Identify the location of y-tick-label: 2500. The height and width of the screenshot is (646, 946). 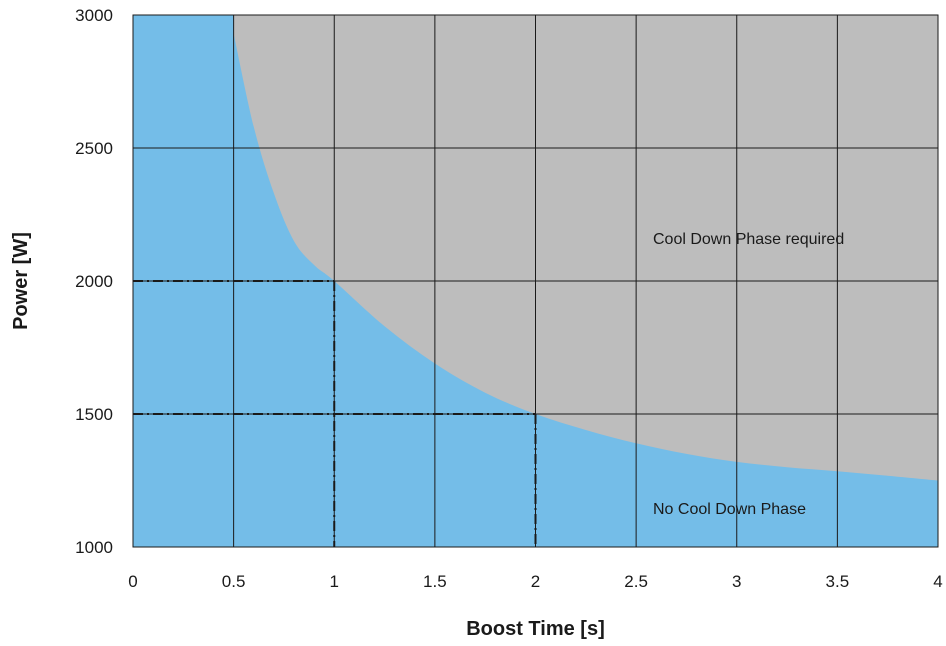
(94, 148).